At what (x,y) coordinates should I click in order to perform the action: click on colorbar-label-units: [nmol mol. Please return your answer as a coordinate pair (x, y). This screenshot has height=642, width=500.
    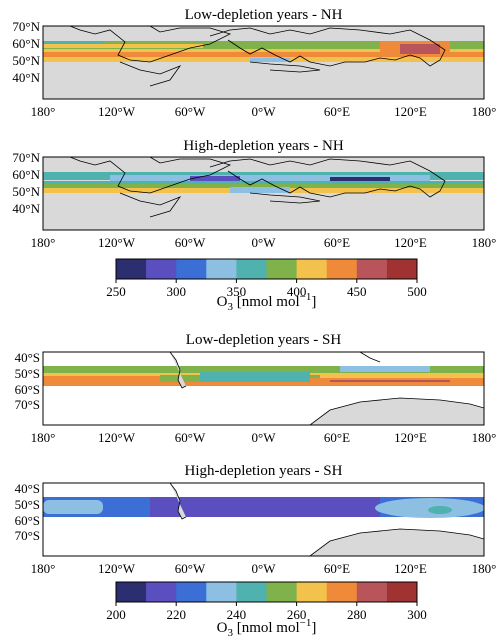
    Looking at the image, I should click on (266, 302).